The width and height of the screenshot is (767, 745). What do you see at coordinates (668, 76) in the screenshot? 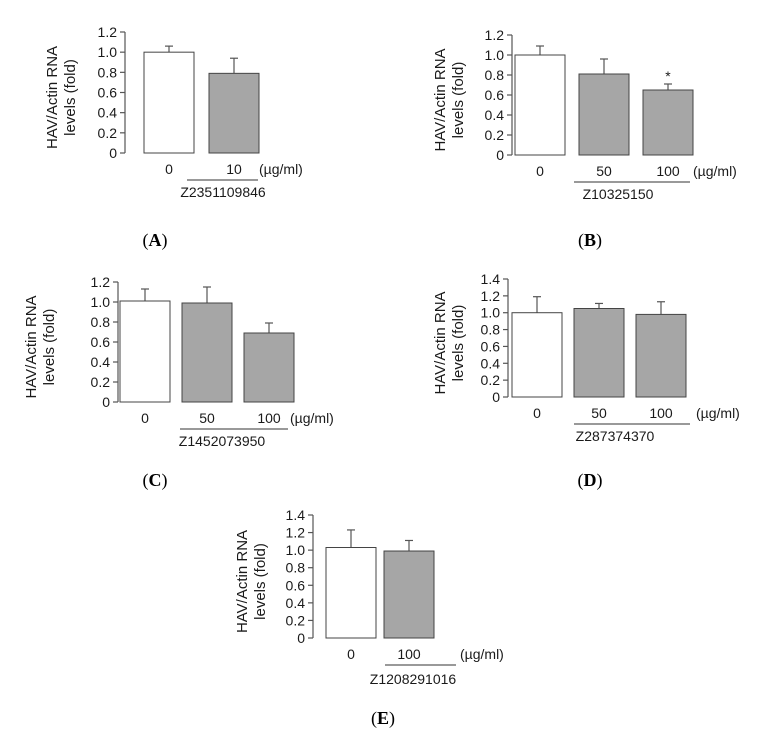
I see `significance-marker: *` at bounding box center [668, 76].